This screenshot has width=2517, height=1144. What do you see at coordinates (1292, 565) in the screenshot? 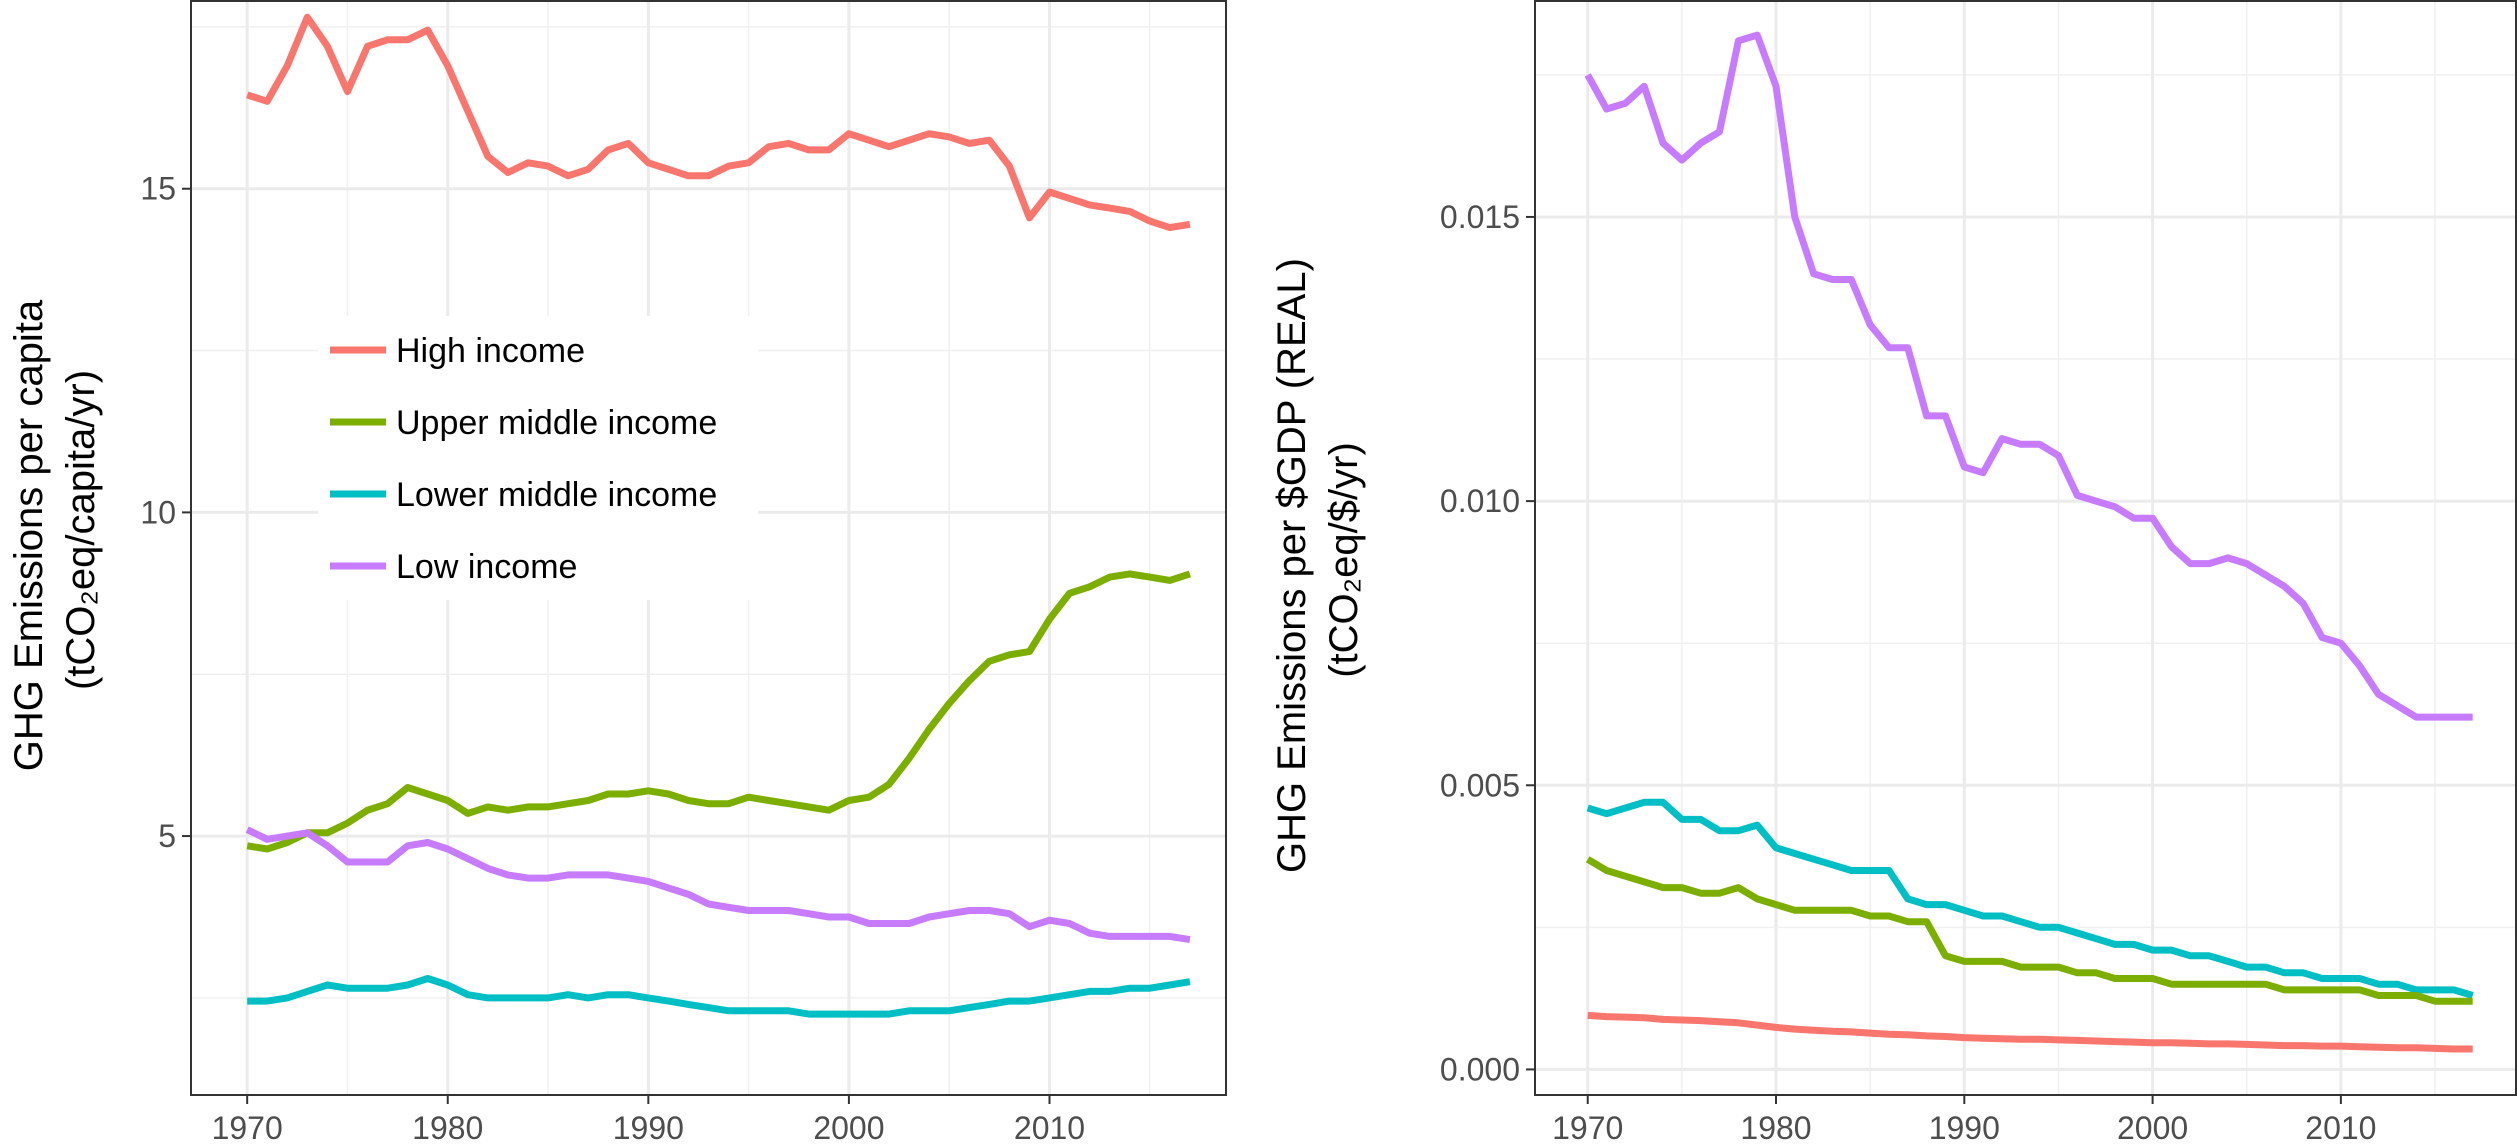
I see `y-axis-title-line-1: GHG Emissions per $GDP (REAL)` at bounding box center [1292, 565].